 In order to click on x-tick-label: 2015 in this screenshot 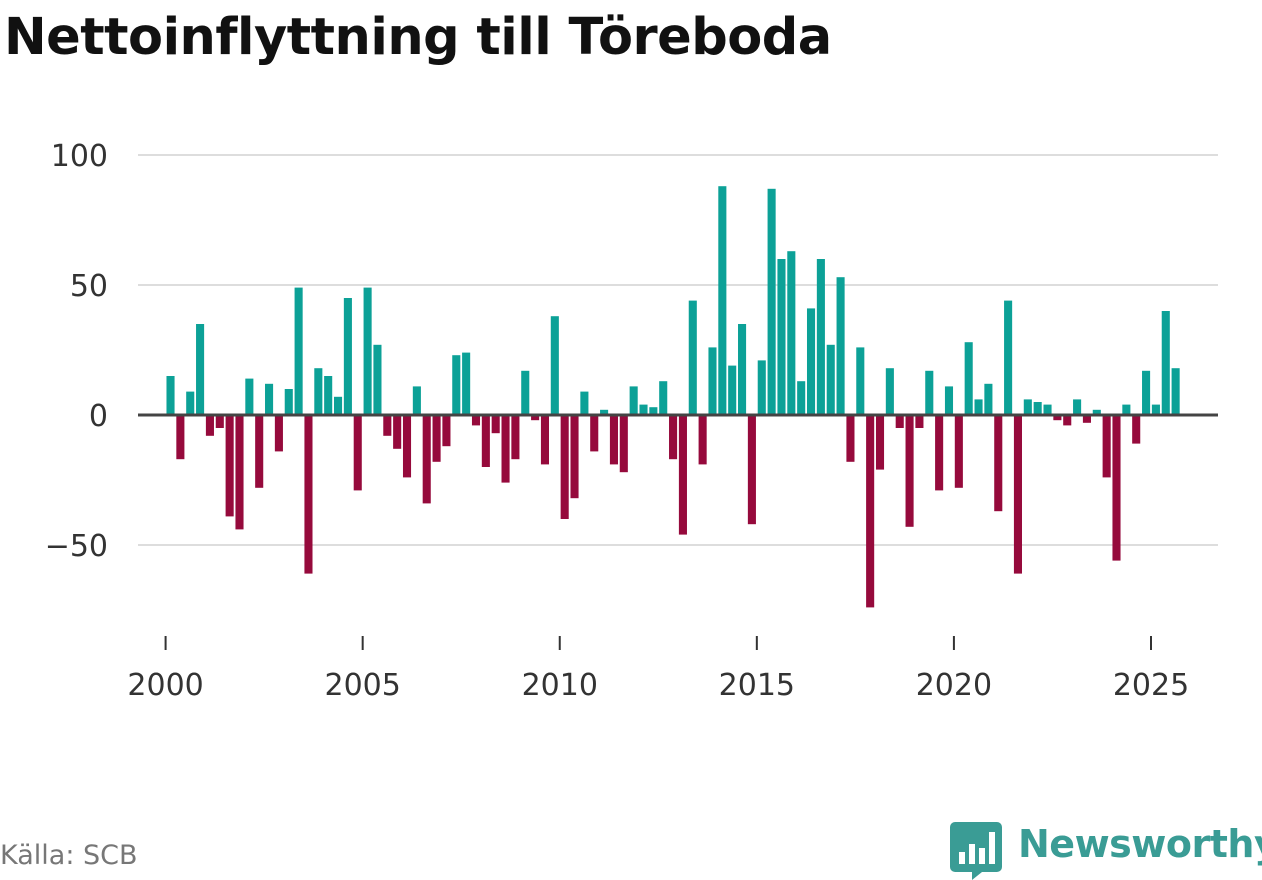, I will do `click(757, 685)`.